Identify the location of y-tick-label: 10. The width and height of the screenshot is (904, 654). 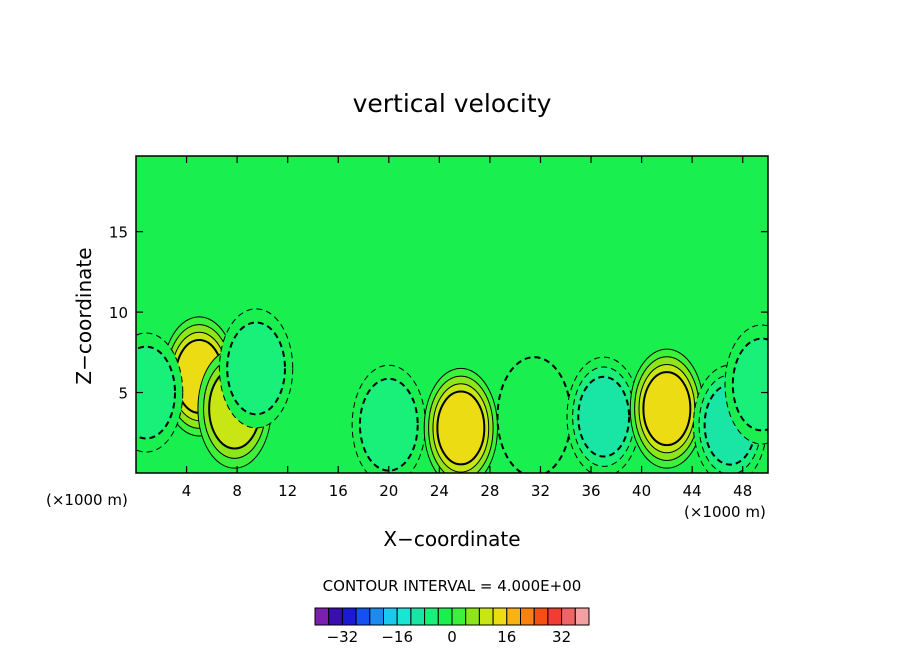
(118, 313).